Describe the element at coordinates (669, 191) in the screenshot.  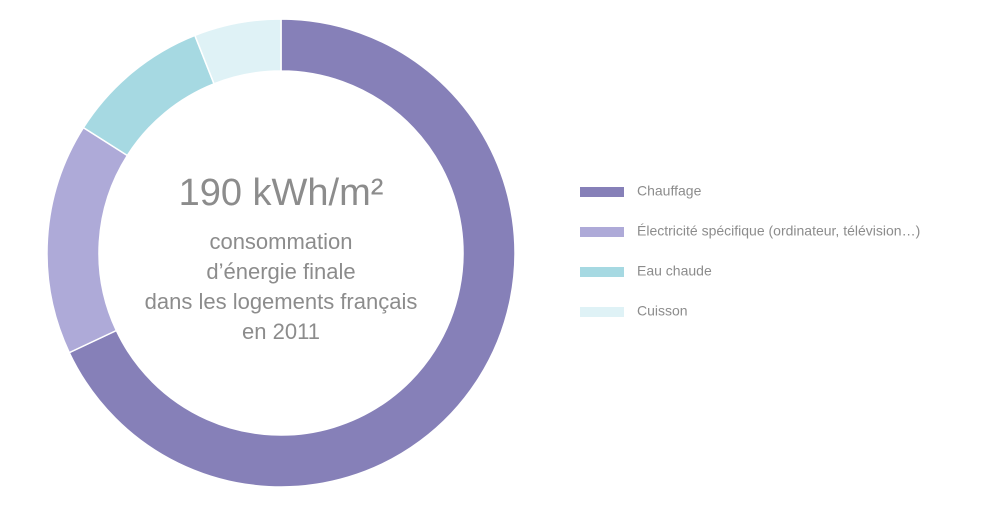
I see `legend-label: Chauffage` at that location.